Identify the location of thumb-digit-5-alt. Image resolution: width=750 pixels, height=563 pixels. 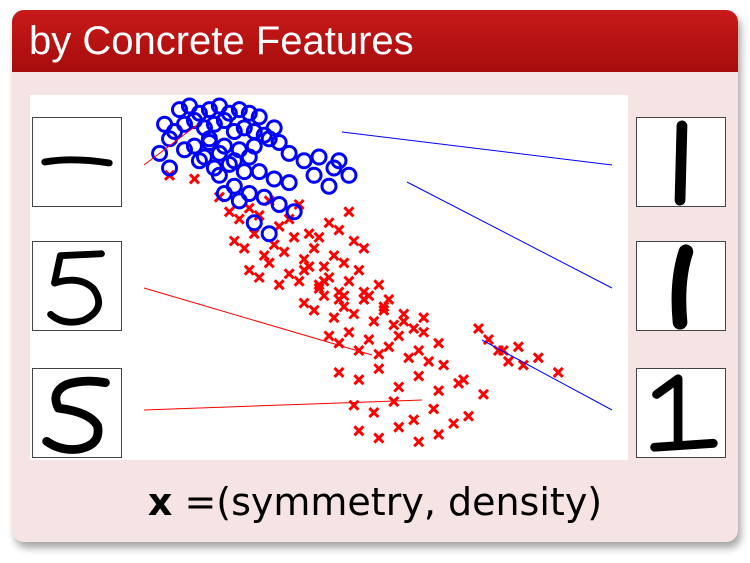
(77, 413).